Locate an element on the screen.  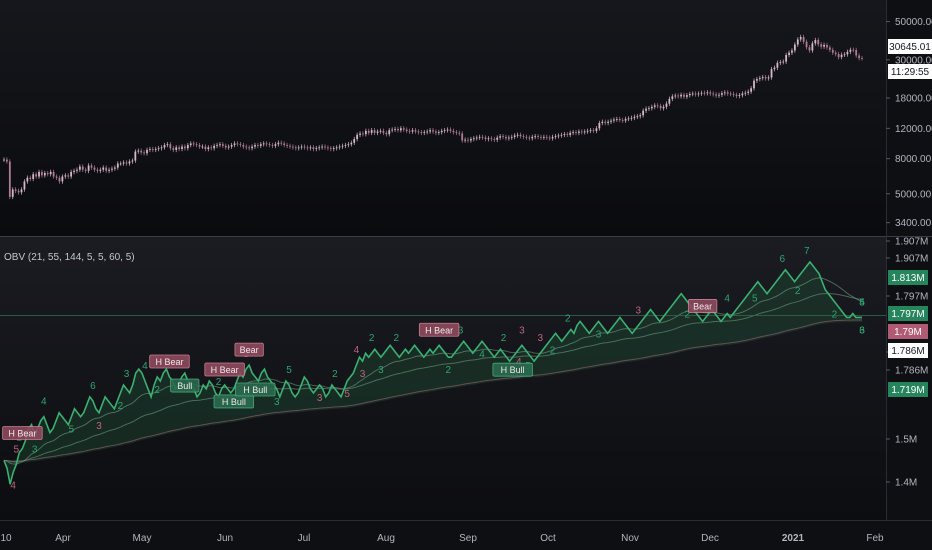
price-tick-label: 5000.00 is located at coordinates (913, 194).